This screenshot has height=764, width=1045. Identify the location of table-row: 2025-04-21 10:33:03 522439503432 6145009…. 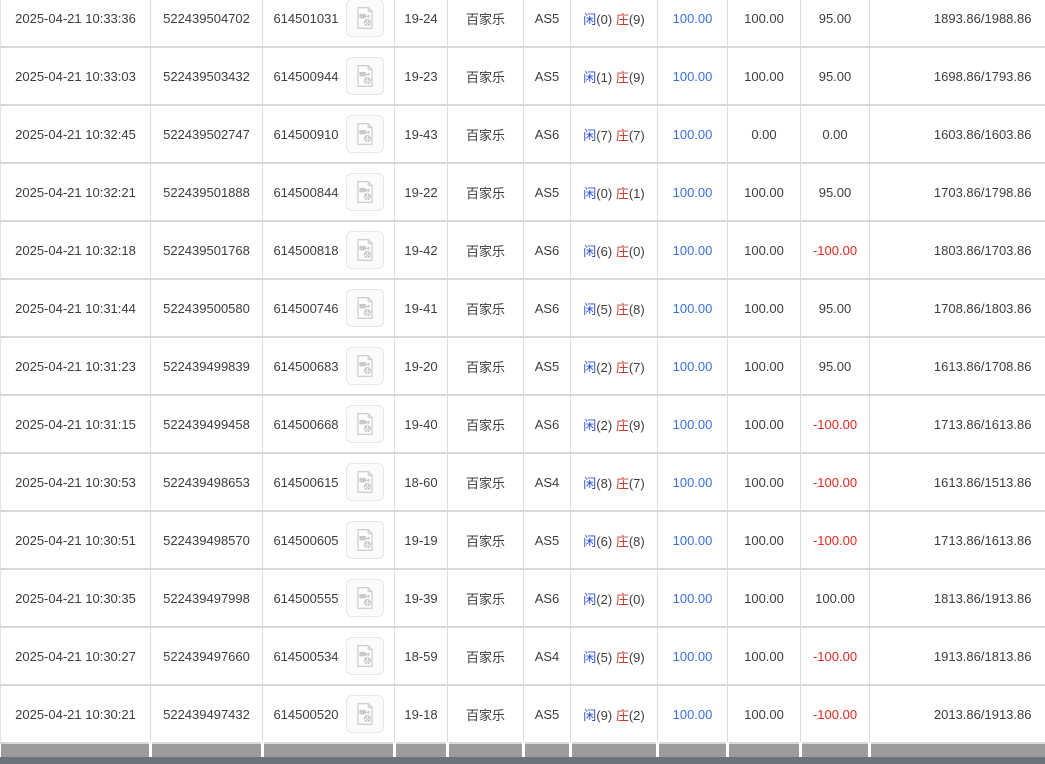
(522, 76).